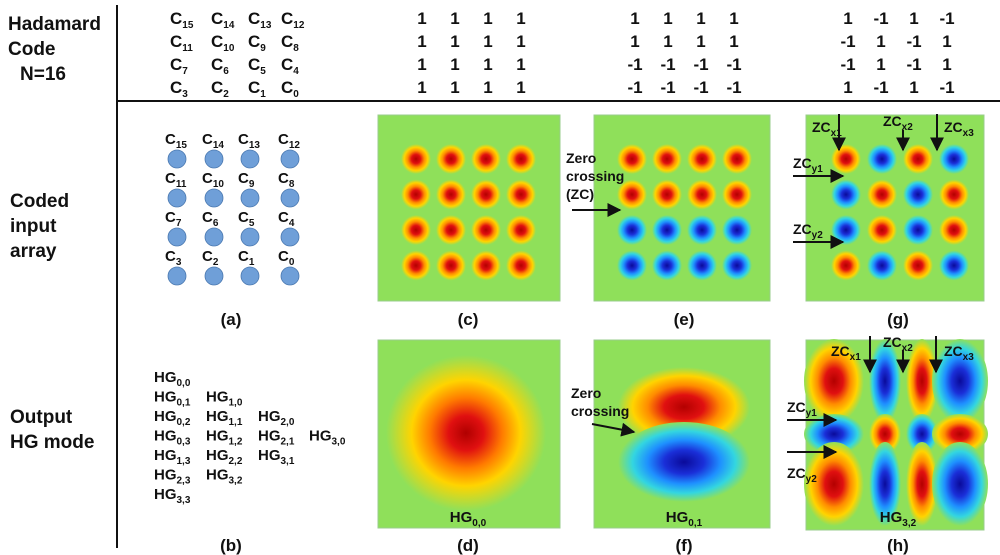  Describe the element at coordinates (684, 407) in the screenshot. I see `hg01-positive-lobe` at that location.